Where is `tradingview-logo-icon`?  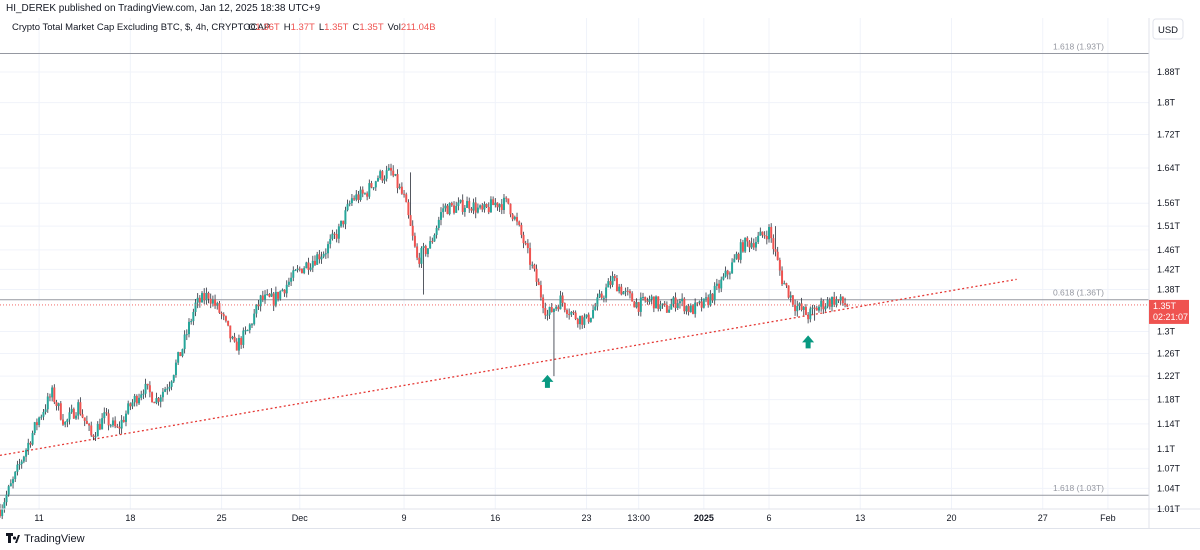 tradingview-logo-icon is located at coordinates (13, 538).